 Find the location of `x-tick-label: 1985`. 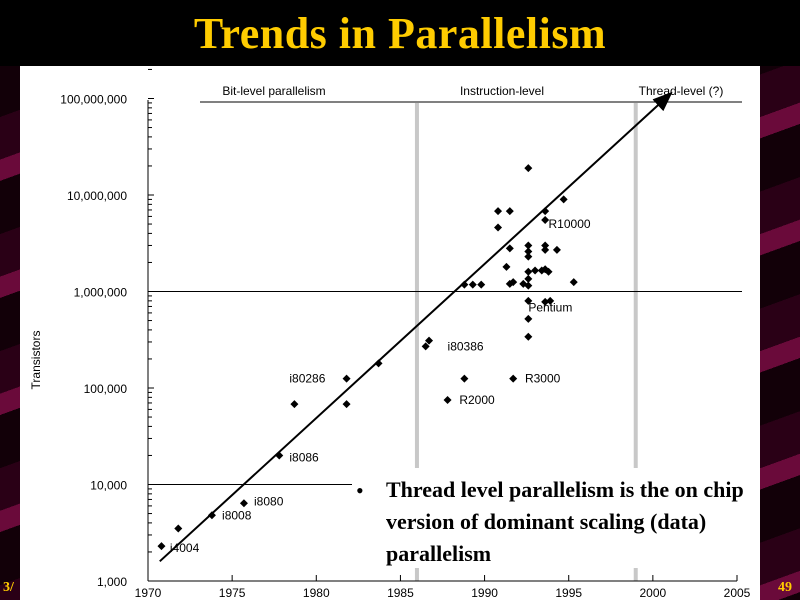

x-tick-label: 1985 is located at coordinates (400, 593).